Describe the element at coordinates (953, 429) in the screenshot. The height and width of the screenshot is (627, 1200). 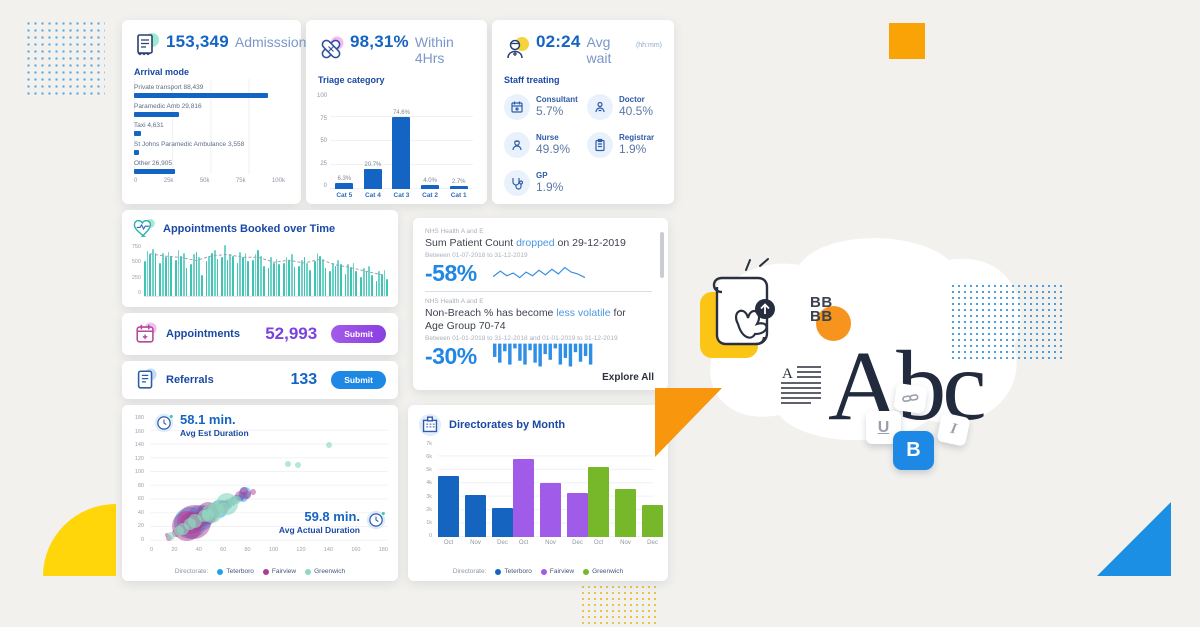
I see `italic-key: I` at that location.